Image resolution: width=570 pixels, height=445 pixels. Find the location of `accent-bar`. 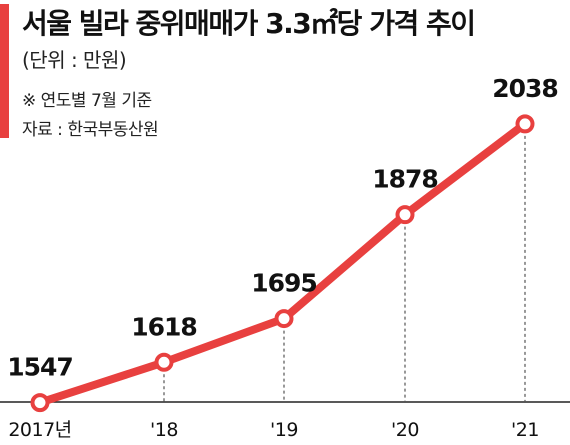

accent-bar is located at coordinates (4, 71).